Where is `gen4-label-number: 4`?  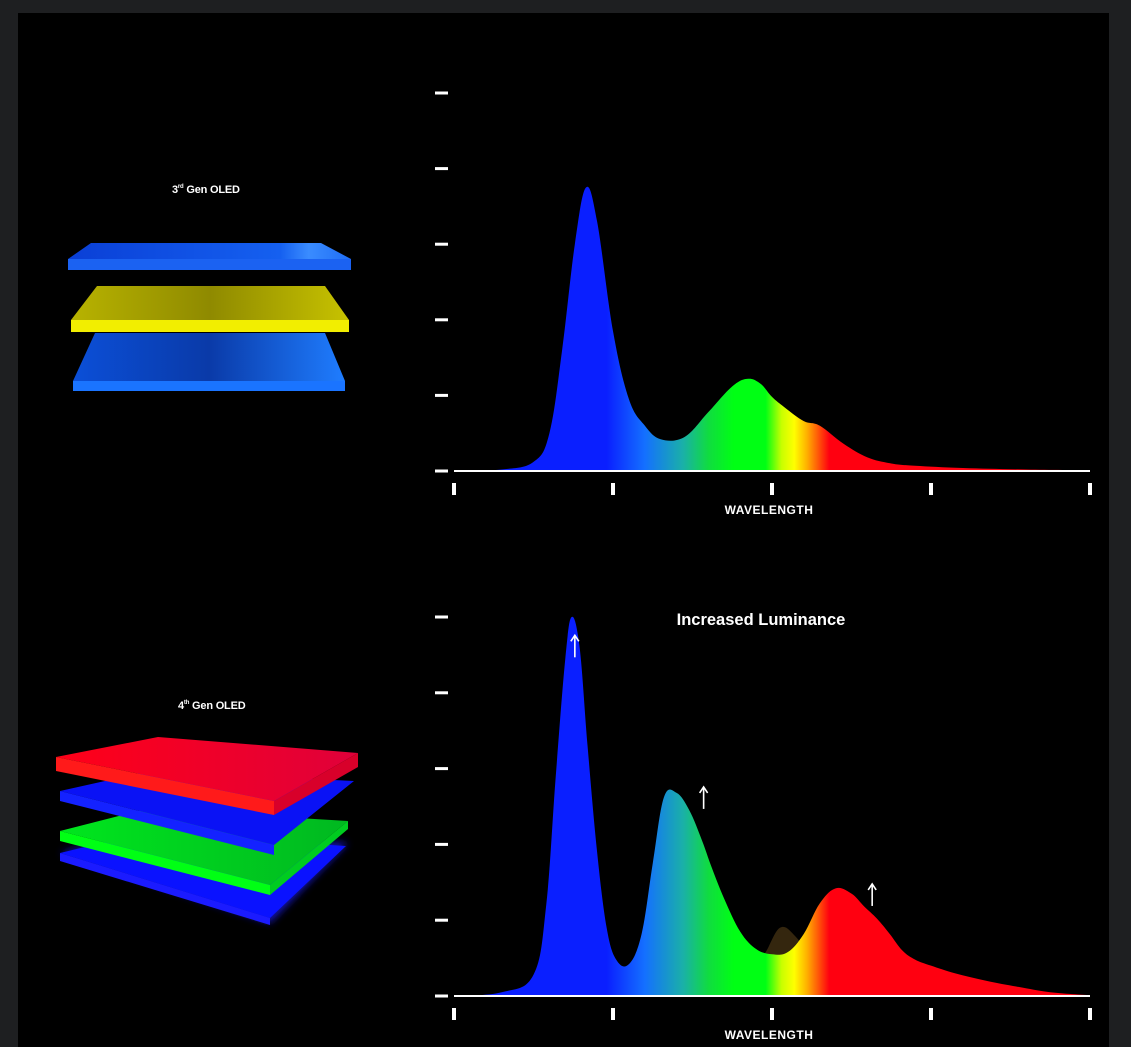 gen4-label-number: 4 is located at coordinates (181, 706).